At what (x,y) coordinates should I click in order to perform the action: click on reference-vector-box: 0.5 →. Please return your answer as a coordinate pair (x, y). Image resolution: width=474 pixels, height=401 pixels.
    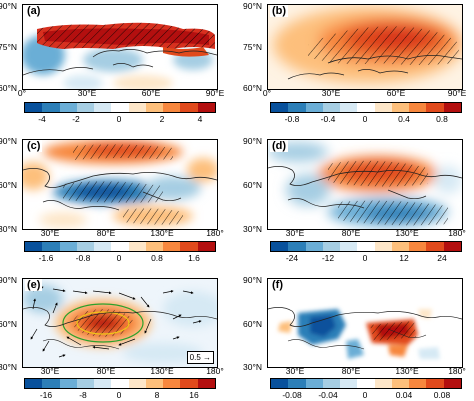
    Looking at the image, I should click on (200, 357).